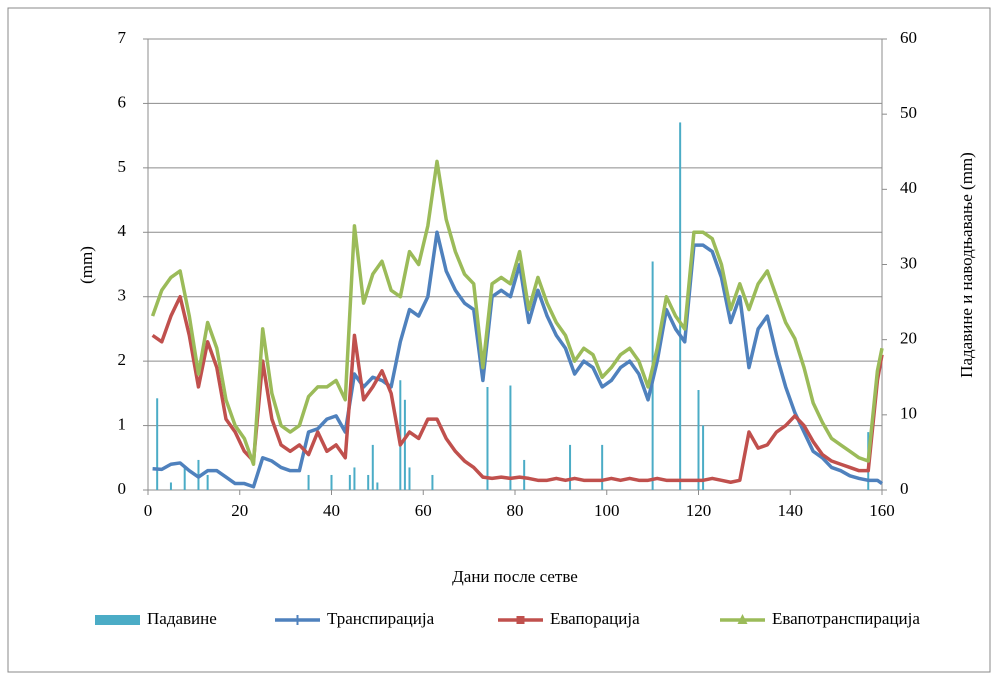 Image resolution: width=998 pixels, height=680 pixels. I want to click on legend-label: Транспирација, so click(381, 618).